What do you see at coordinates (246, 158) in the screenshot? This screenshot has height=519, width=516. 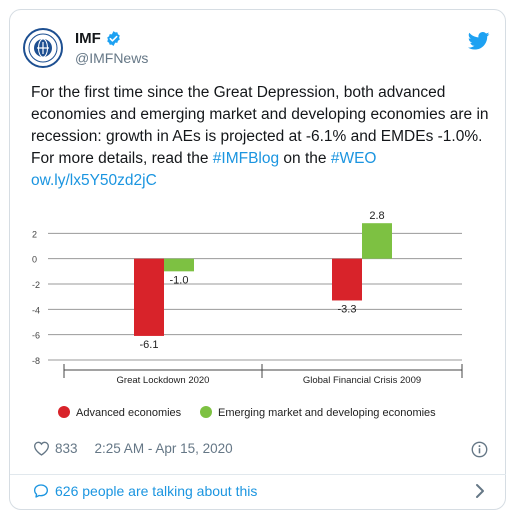 I see `hashtag-imfblog-link: #IMFBlog` at bounding box center [246, 158].